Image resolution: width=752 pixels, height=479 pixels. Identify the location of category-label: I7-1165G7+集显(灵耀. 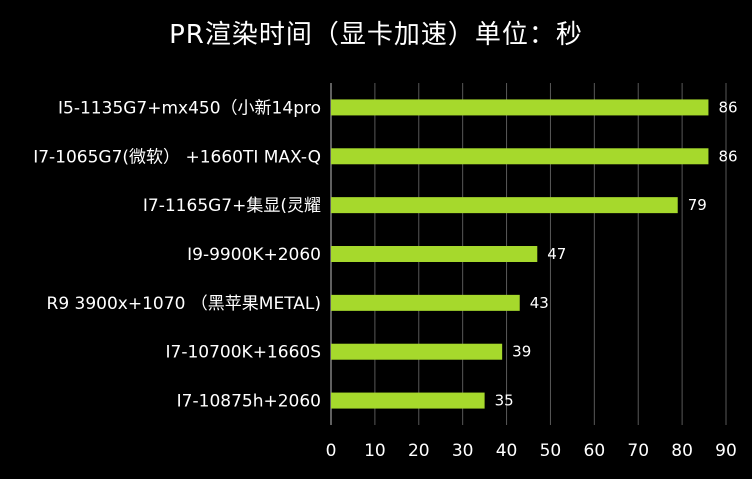
(232, 206).